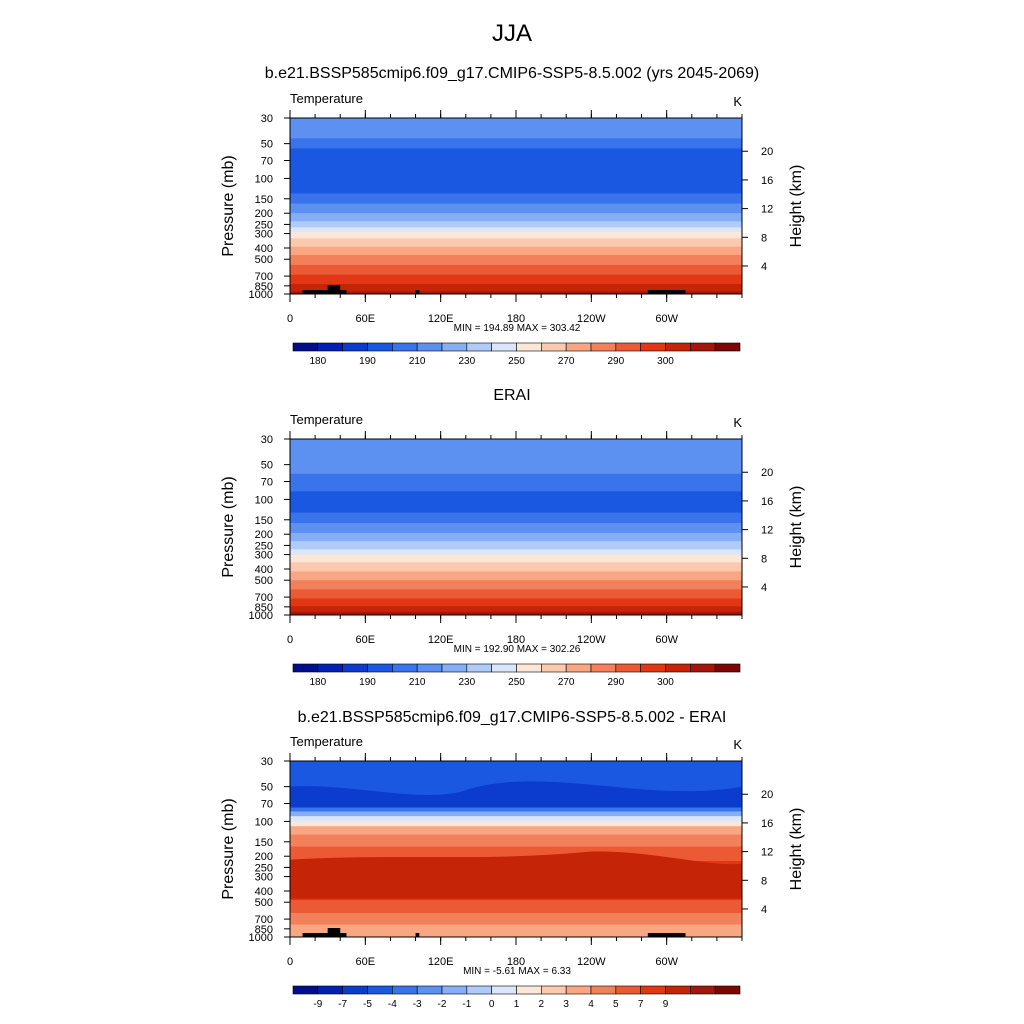  I want to click on colorbar: 180 190 210 230 250 270 290 300, so click(516, 675).